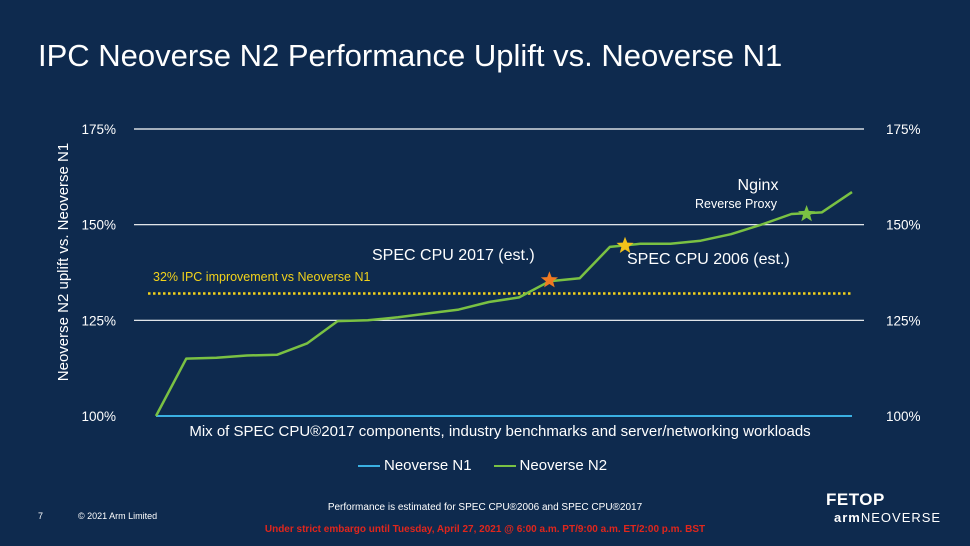 This screenshot has height=546, width=970. I want to click on copyright: © 2021 Arm Limited, so click(118, 516).